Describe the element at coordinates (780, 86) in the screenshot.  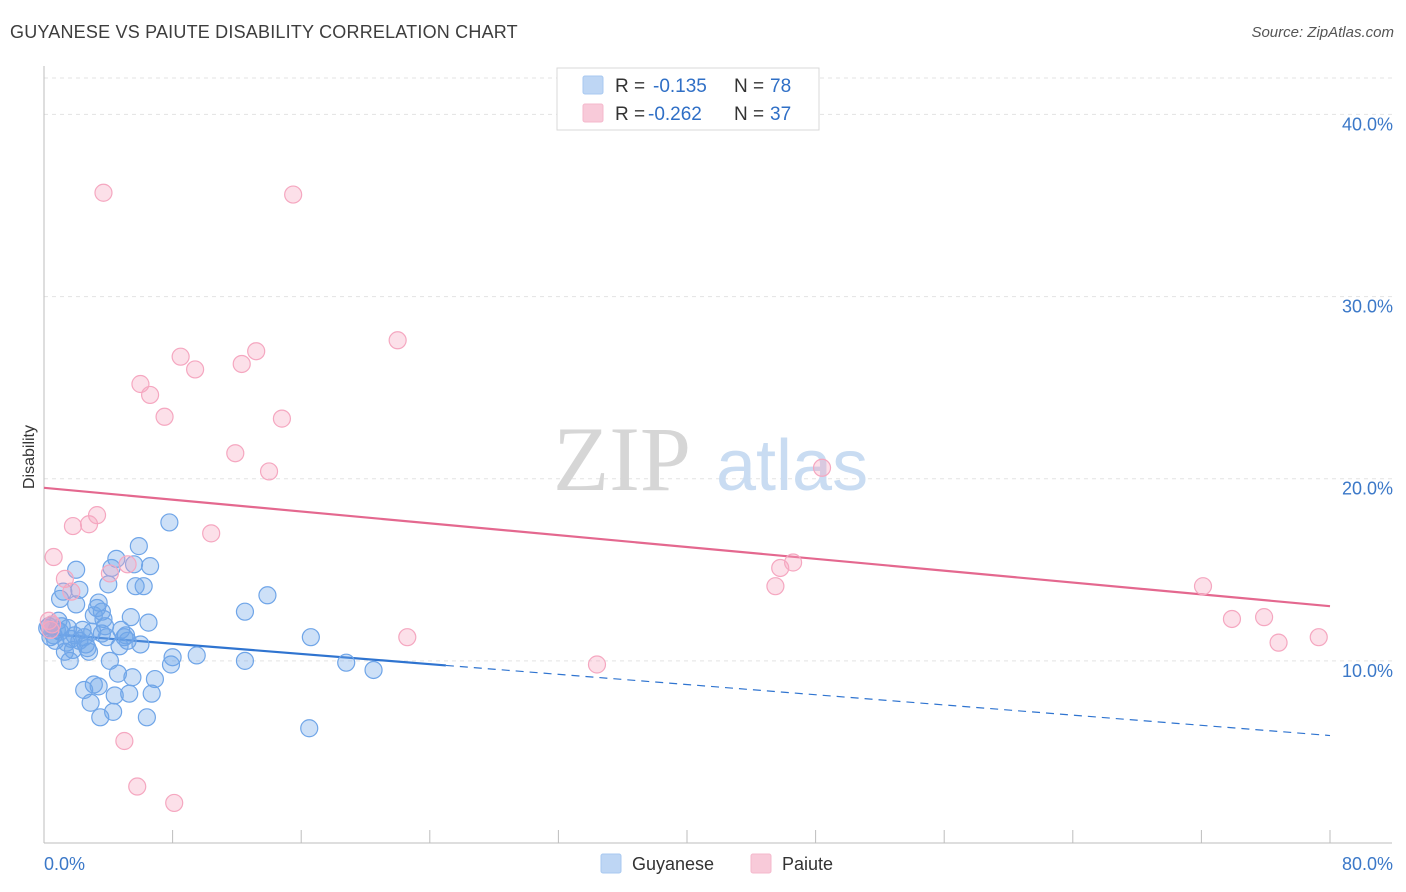
I see `legend-n-value-guyanese: 78` at that location.